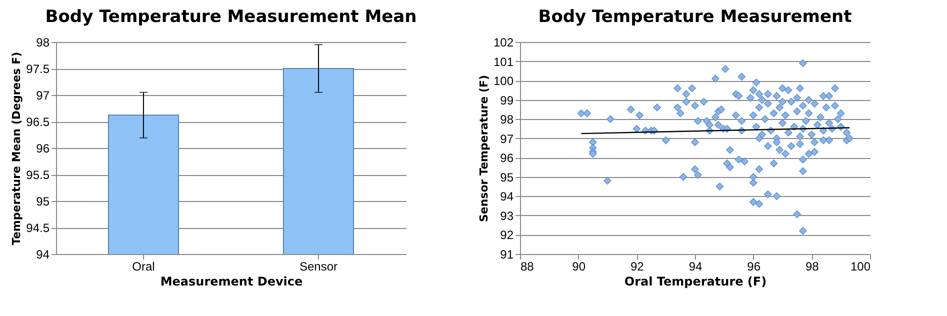 The width and height of the screenshot is (947, 316). Describe the element at coordinates (38, 175) in the screenshot. I see `y-tick-label: 95.5` at that location.